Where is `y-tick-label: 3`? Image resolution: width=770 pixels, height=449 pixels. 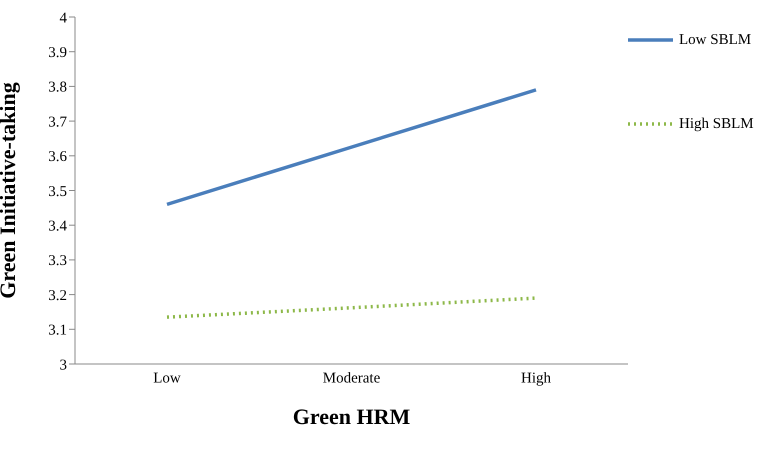
y-tick-label: 3 is located at coordinates (63, 365).